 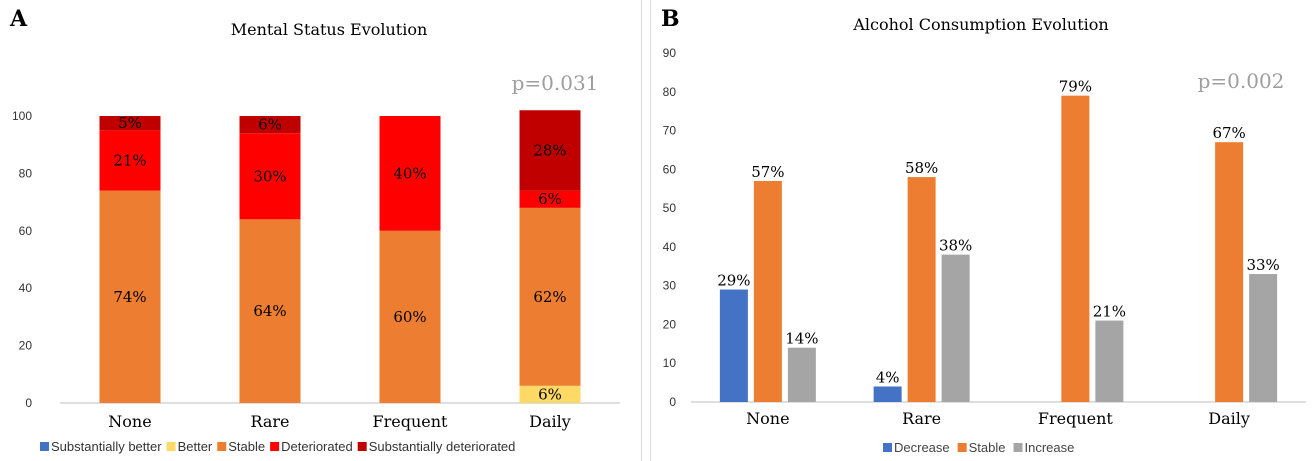 I want to click on data-label: 60%, so click(x=409, y=317).